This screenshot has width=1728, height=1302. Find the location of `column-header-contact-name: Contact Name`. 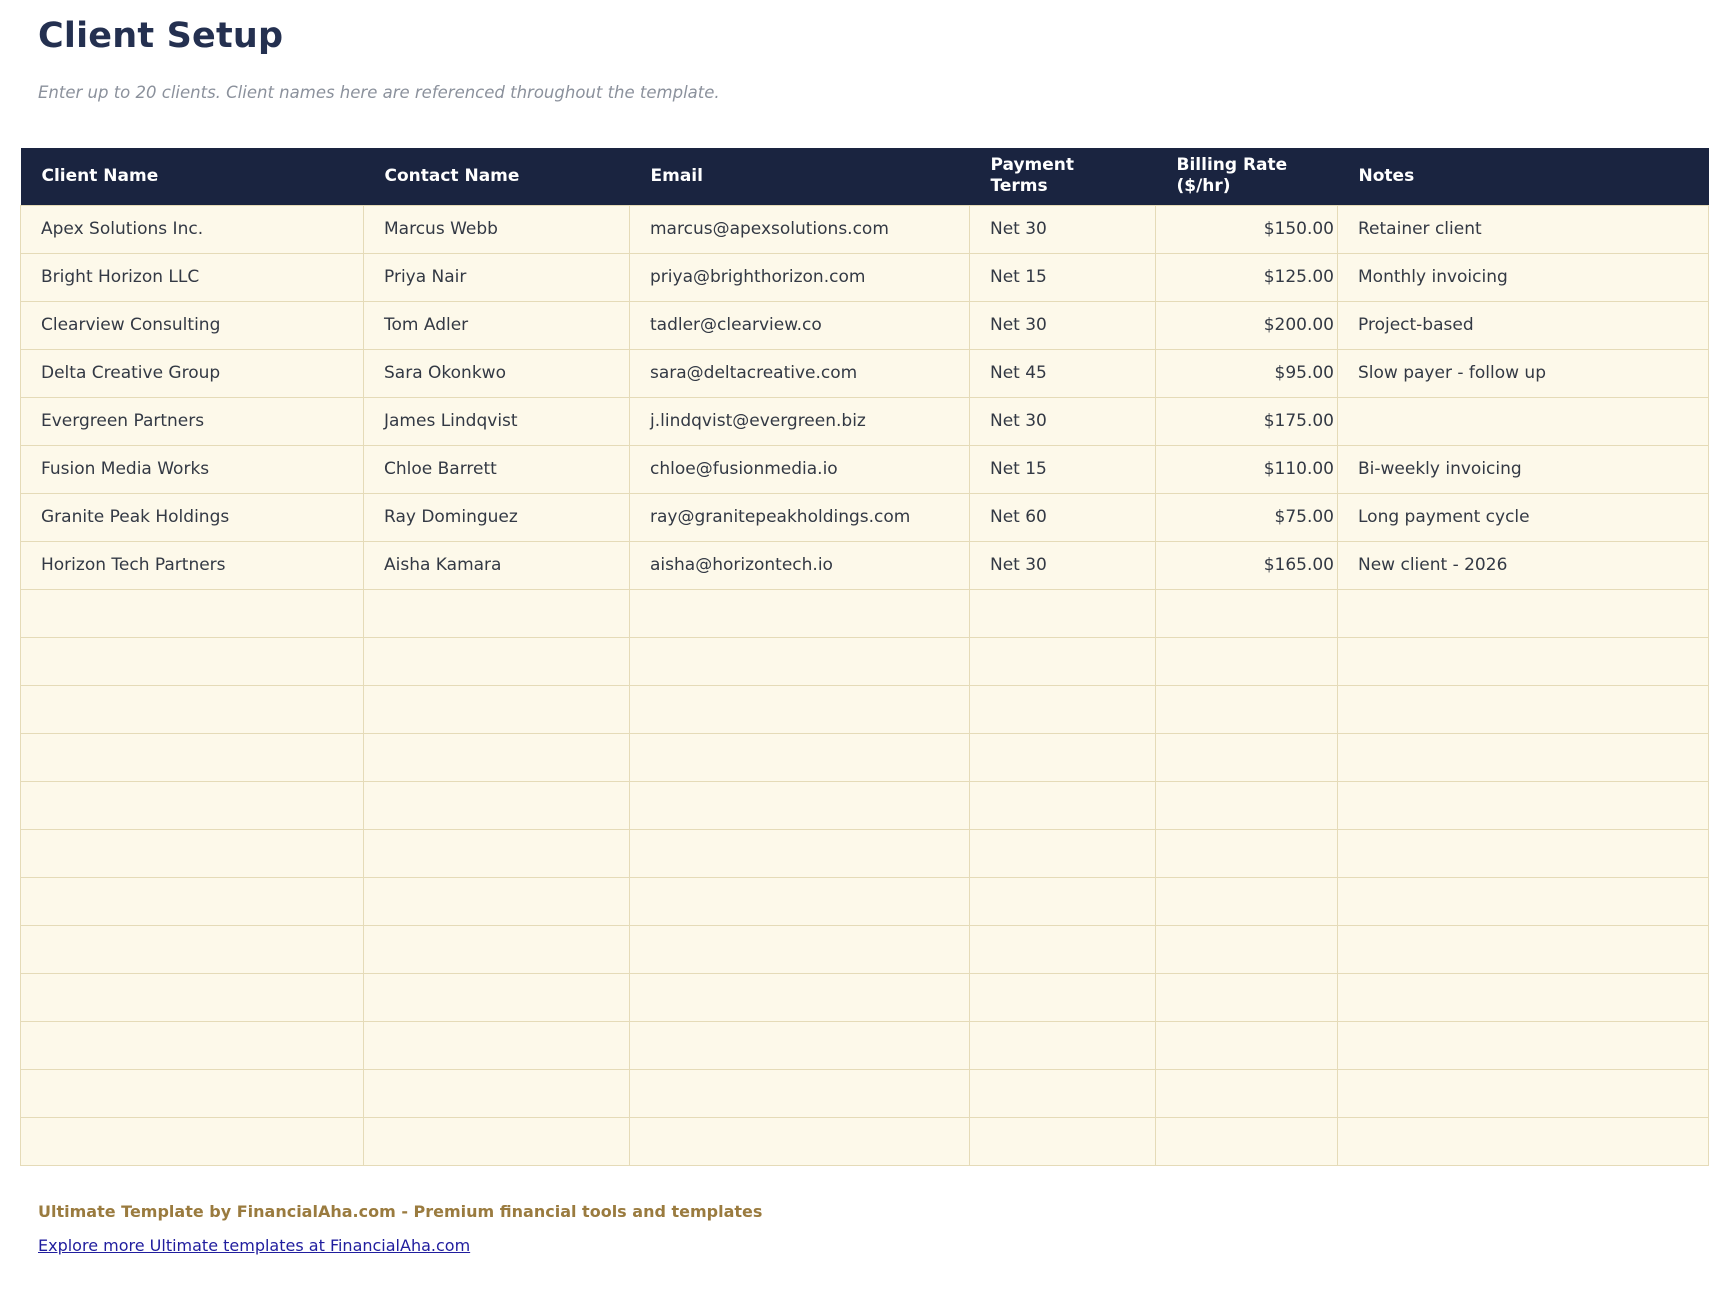

column-header-contact-name: Contact Name is located at coordinates (496, 176).